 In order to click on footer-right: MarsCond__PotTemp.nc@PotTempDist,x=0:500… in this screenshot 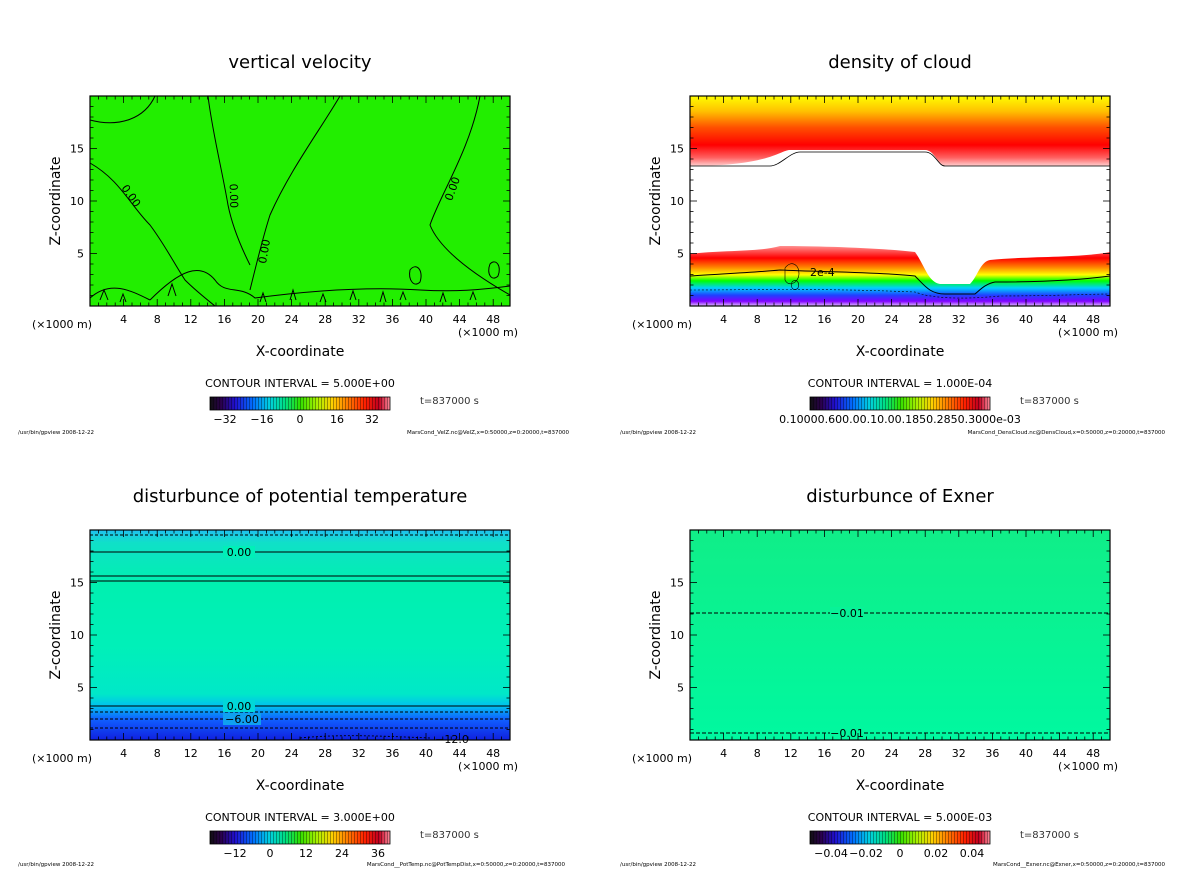, I will do `click(466, 865)`.